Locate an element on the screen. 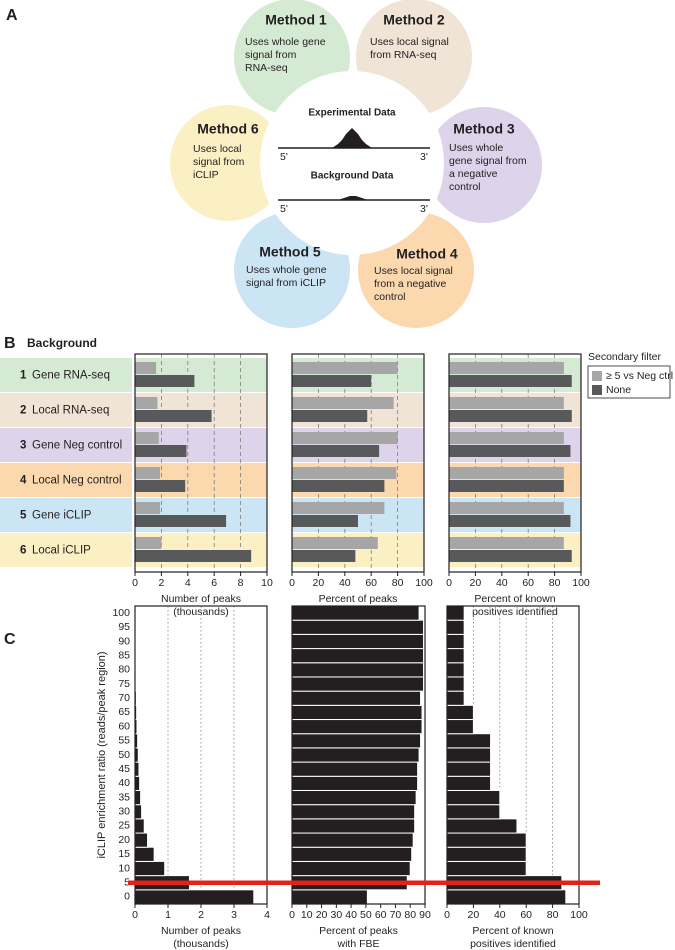 The image size is (675, 950). method-description: Uses whole is located at coordinates (476, 148).